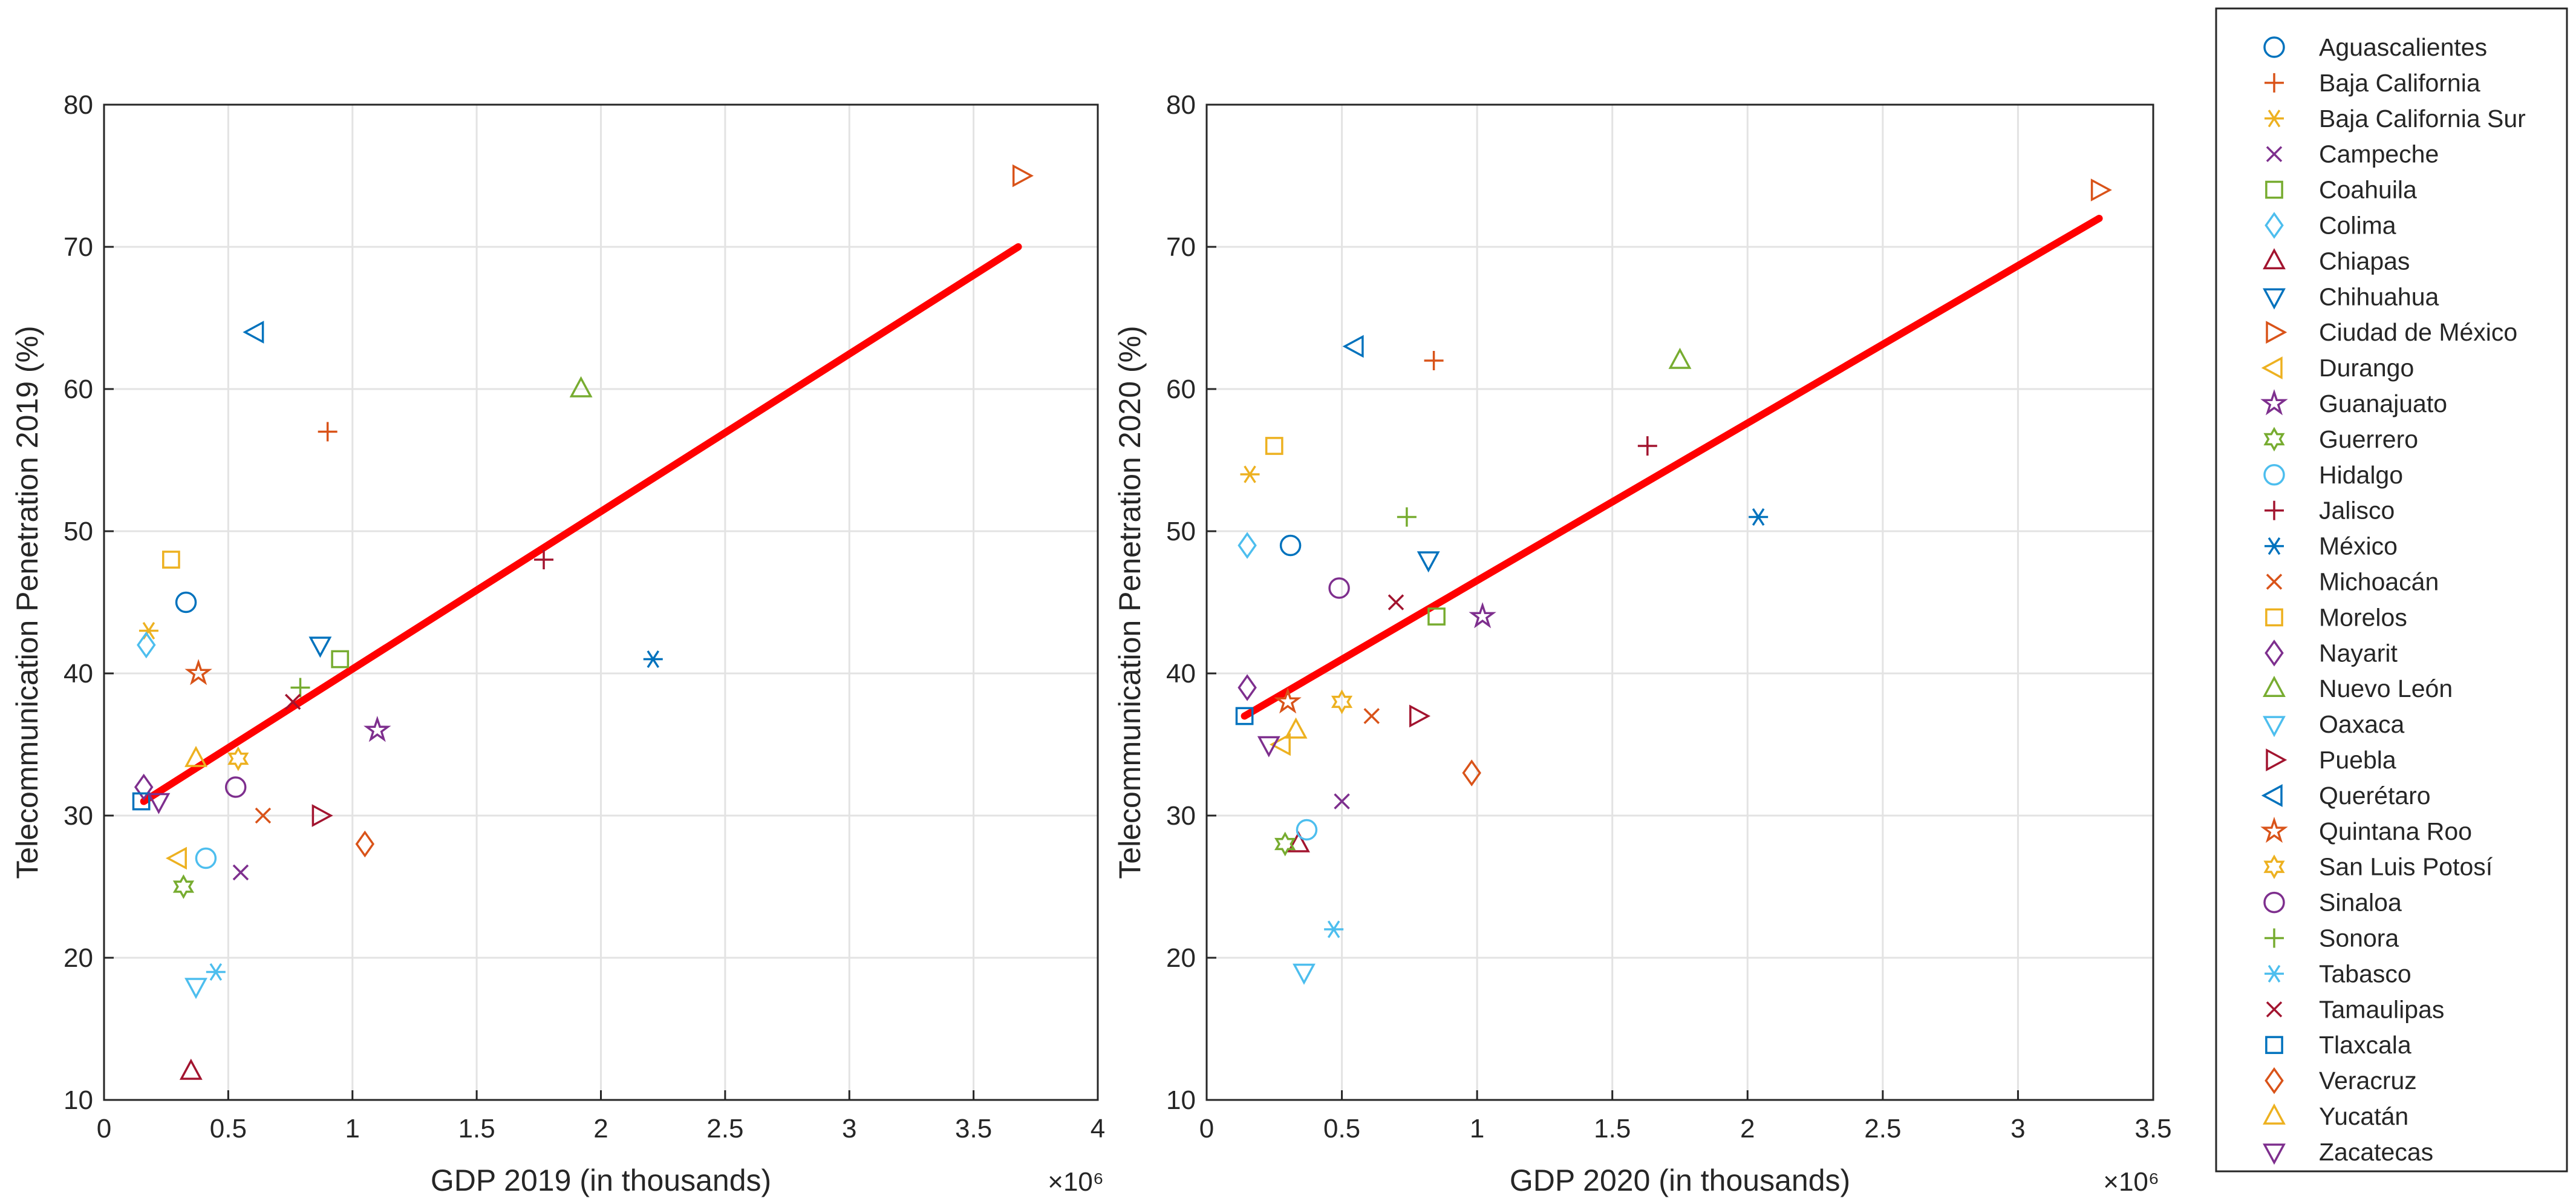  I want to click on legend-label-queretaro: Querétaro, so click(2375, 796).